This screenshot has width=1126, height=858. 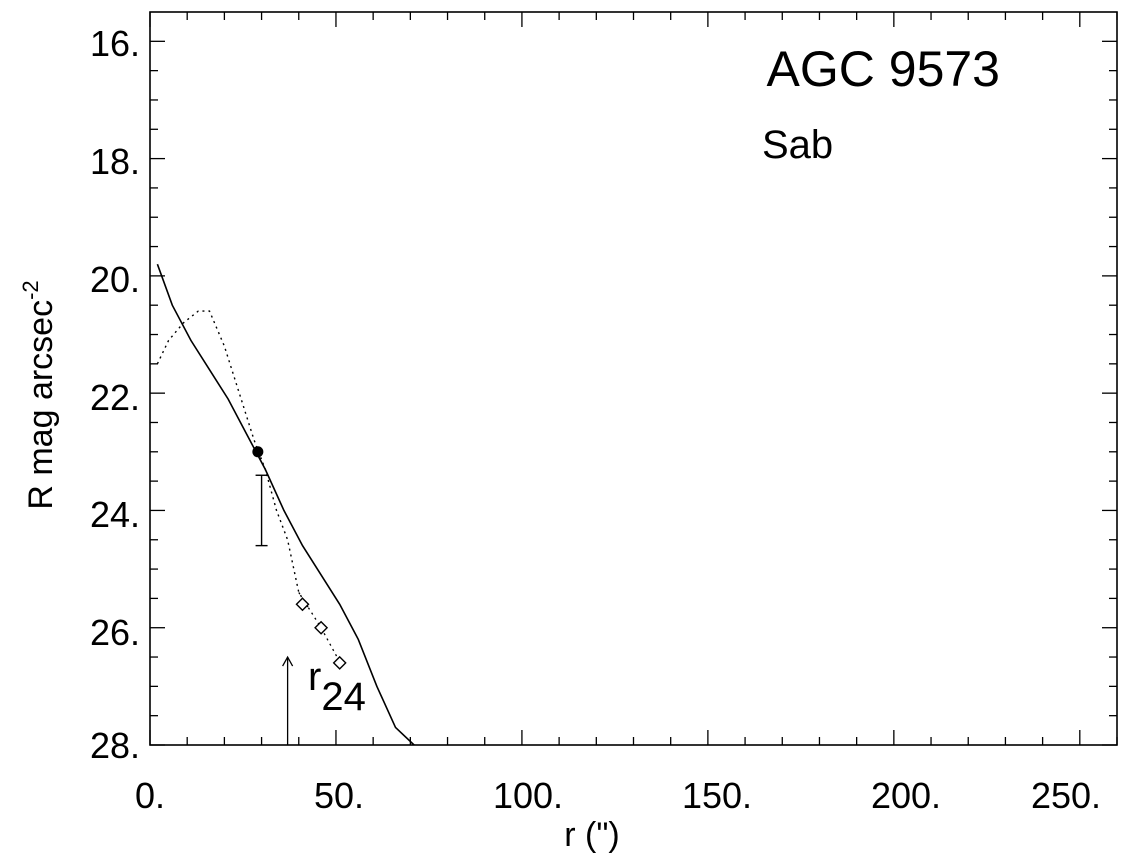 What do you see at coordinates (115, 745) in the screenshot?
I see `y-tick-label-28: 28.` at bounding box center [115, 745].